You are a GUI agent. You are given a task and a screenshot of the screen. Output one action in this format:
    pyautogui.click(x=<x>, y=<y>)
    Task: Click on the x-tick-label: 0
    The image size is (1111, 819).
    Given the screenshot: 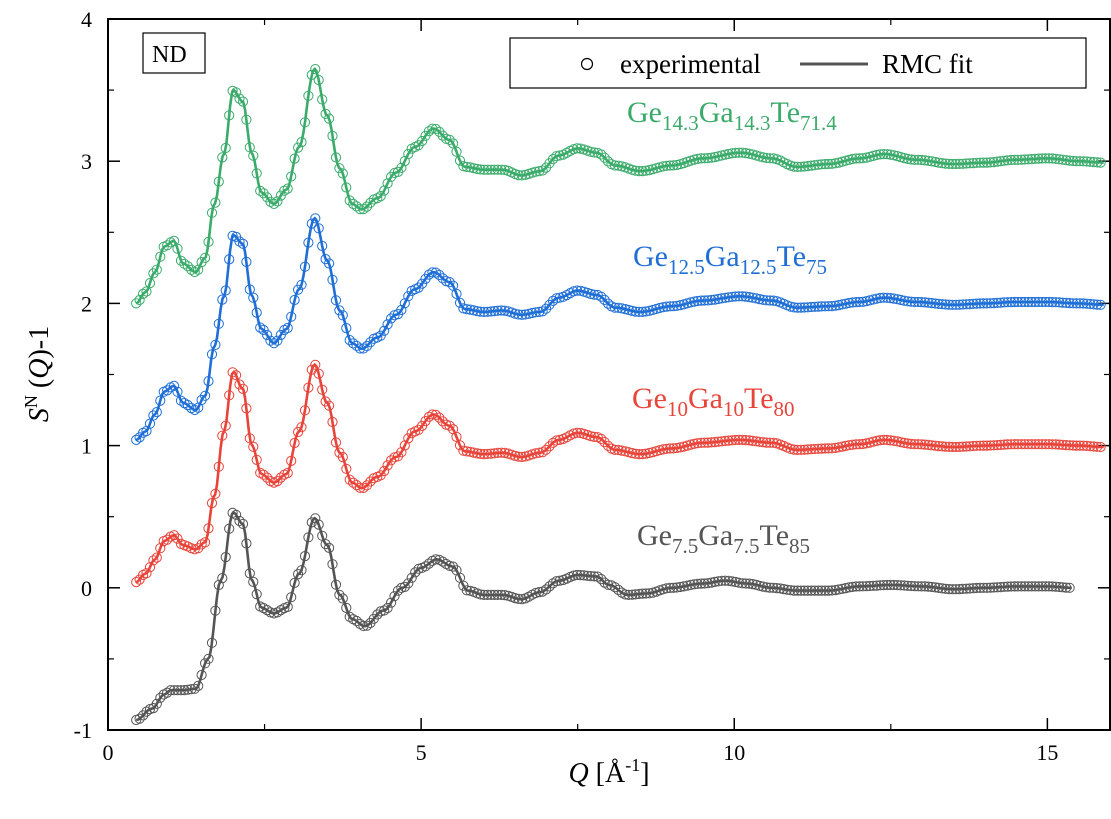 What is the action you would take?
    pyautogui.click(x=108, y=752)
    